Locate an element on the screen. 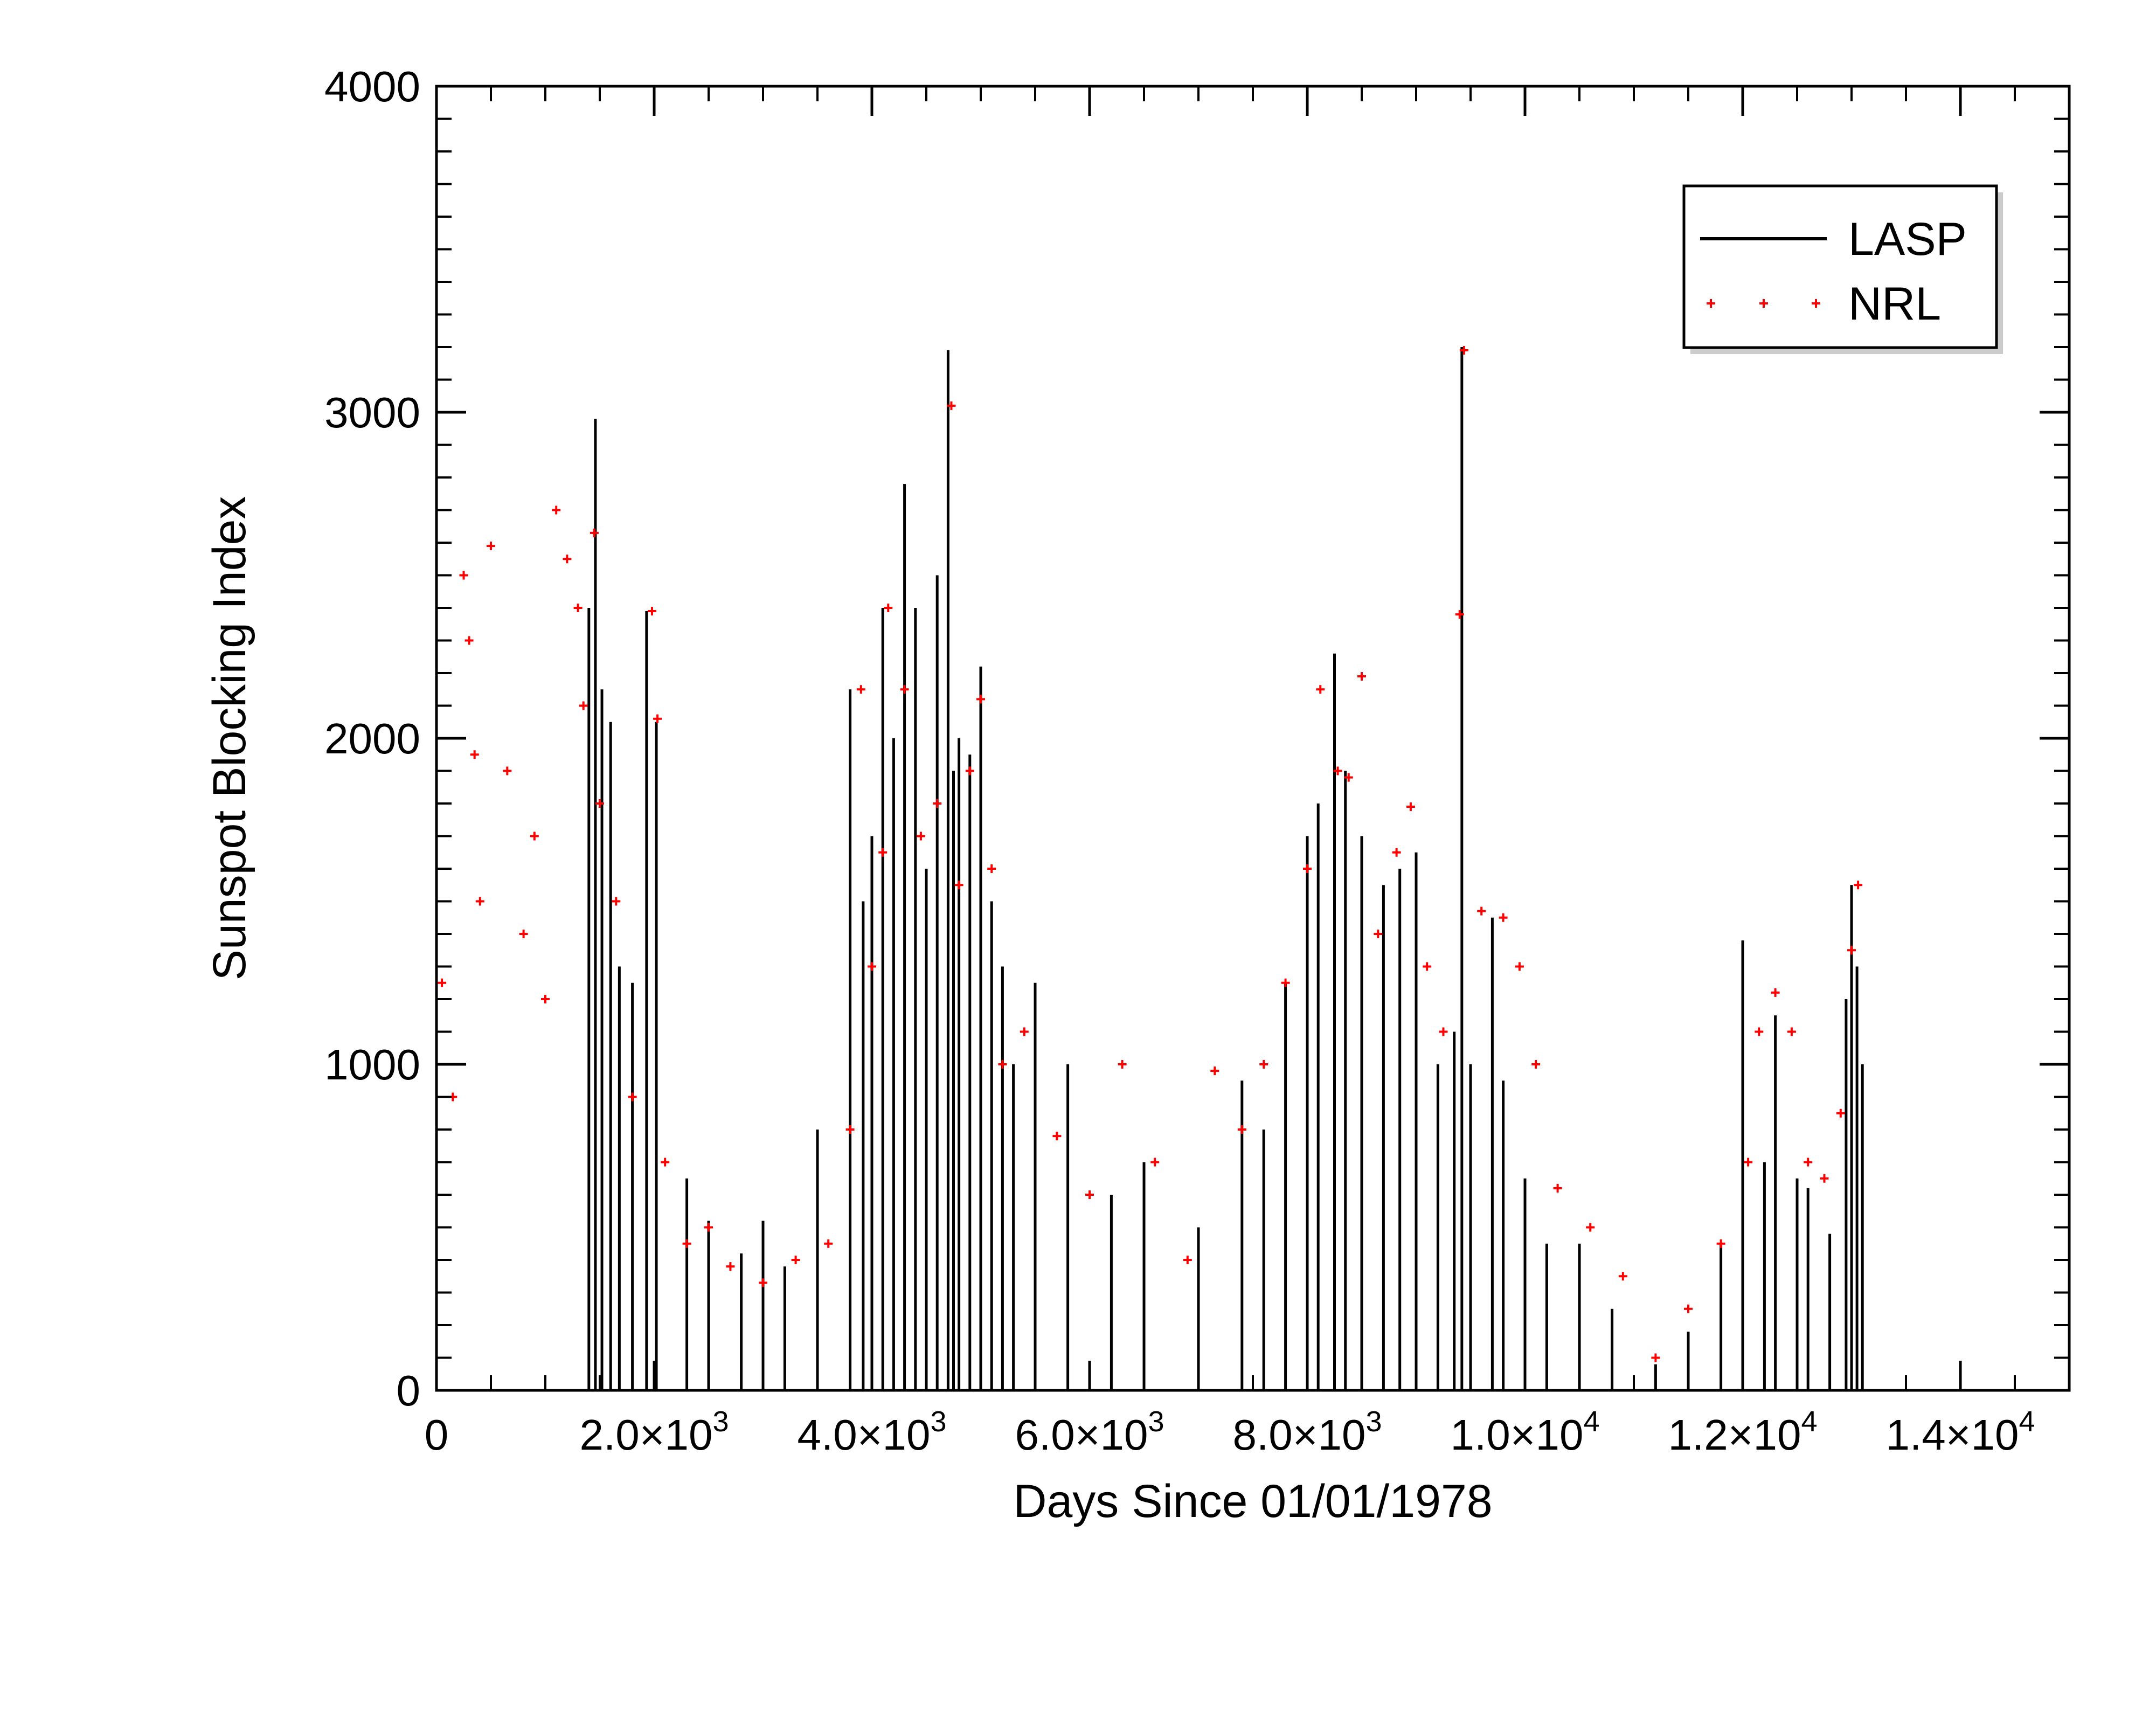  x-tick-label: 4.0×10³ is located at coordinates (873, 1432).